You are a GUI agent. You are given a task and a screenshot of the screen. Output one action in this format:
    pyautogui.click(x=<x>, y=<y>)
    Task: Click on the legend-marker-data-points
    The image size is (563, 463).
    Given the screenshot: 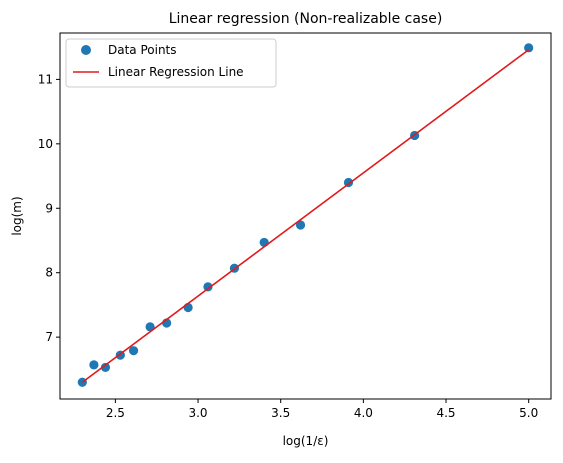 What is the action you would take?
    pyautogui.click(x=86, y=50)
    